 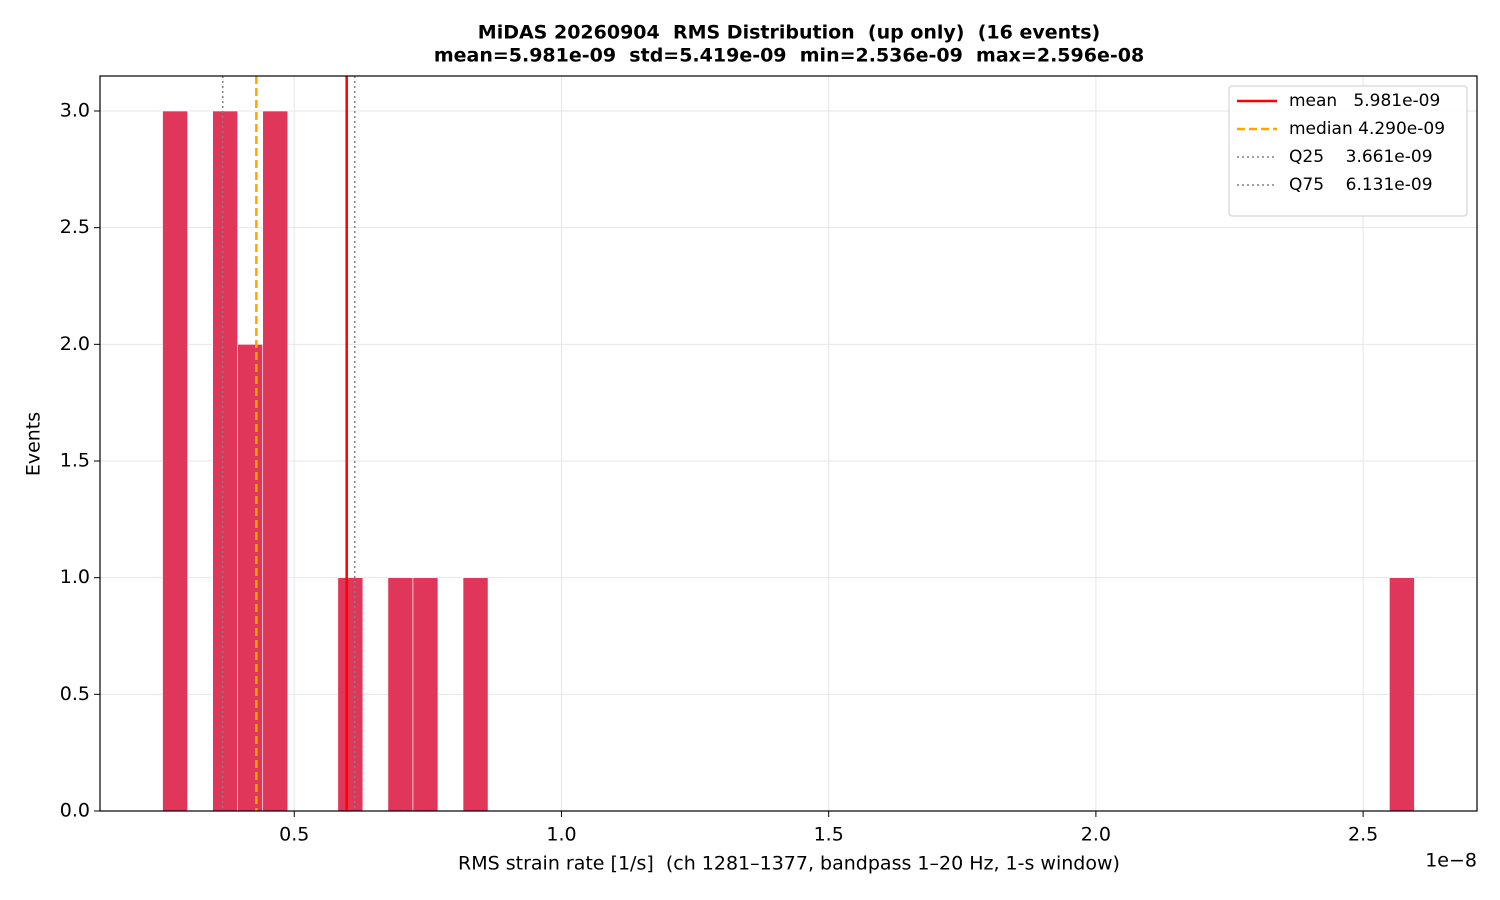 I want to click on y-tick-label: 1.0, so click(x=75, y=577).